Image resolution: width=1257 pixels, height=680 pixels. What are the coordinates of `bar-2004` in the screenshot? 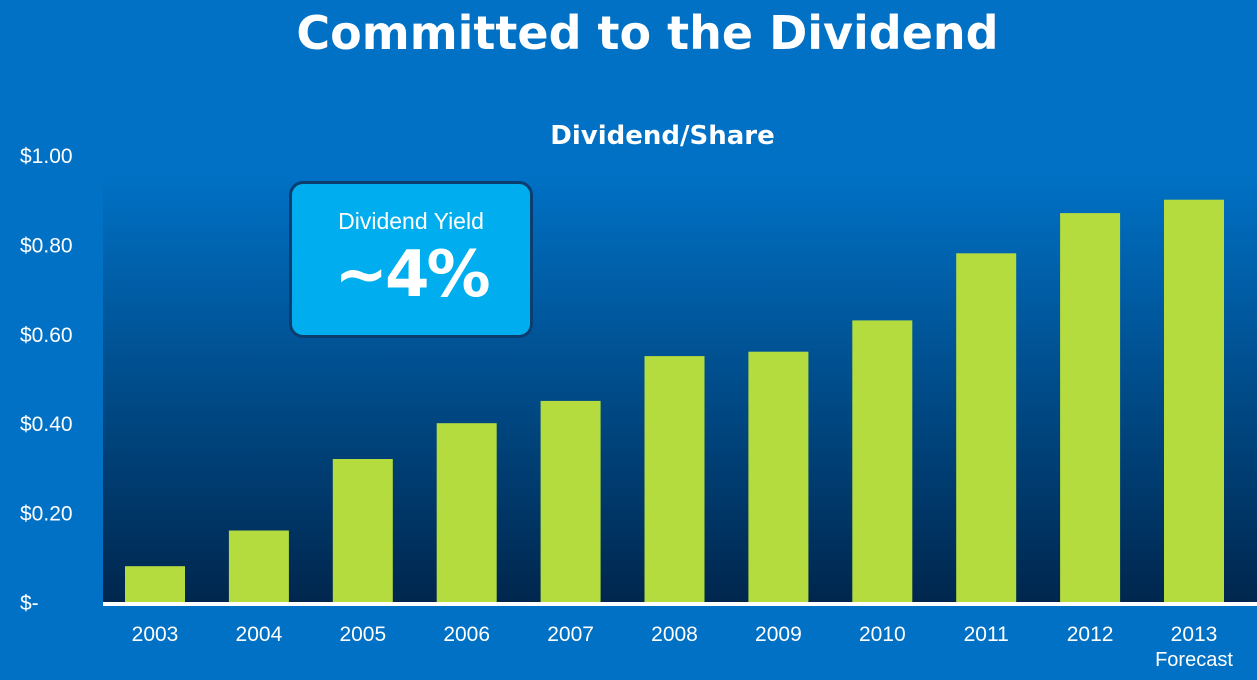 It's located at (258, 566).